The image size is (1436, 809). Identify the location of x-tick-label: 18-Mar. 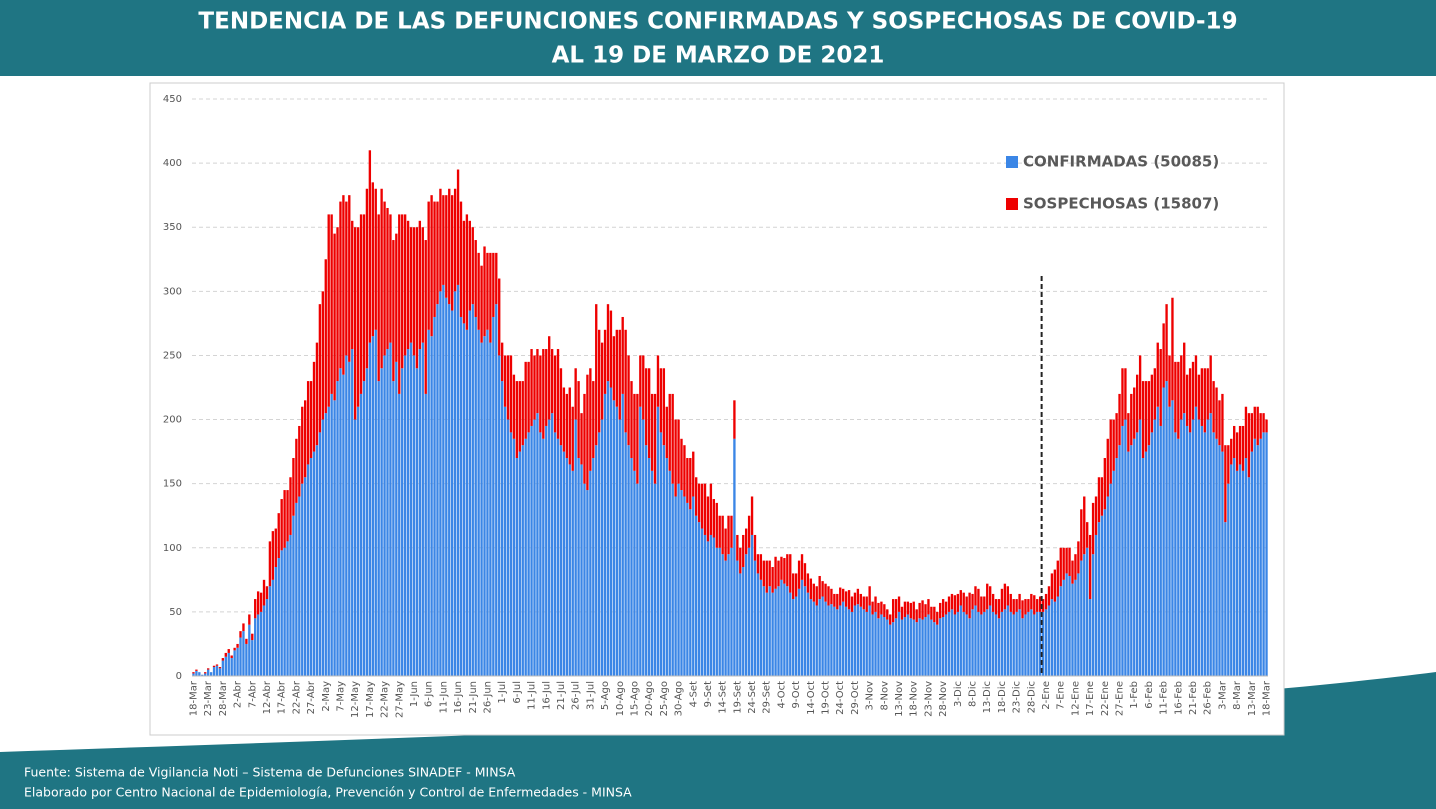
(1267, 698).